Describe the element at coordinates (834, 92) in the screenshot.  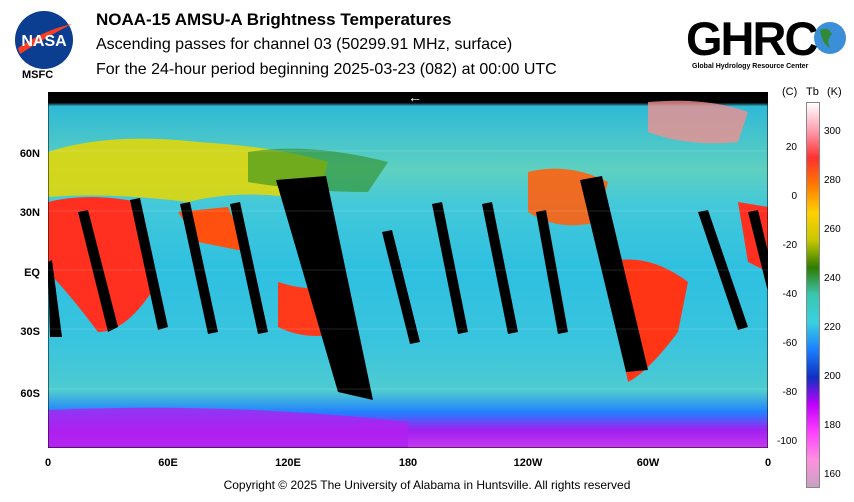
I see `colorbar-unit-k: (K)` at that location.